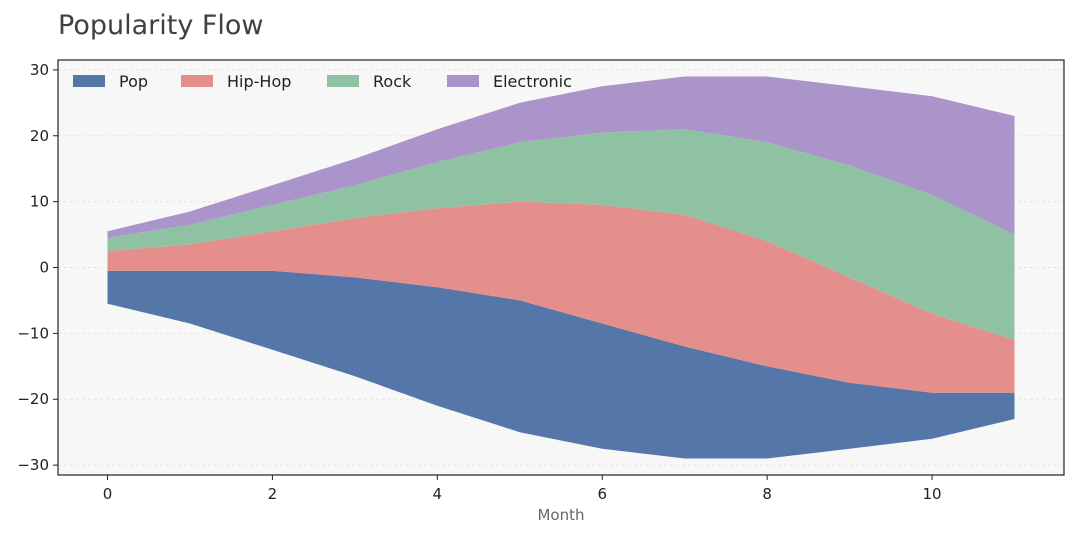 Image resolution: width=1080 pixels, height=540 pixels. What do you see at coordinates (560, 515) in the screenshot?
I see `x-axis-label: Month` at bounding box center [560, 515].